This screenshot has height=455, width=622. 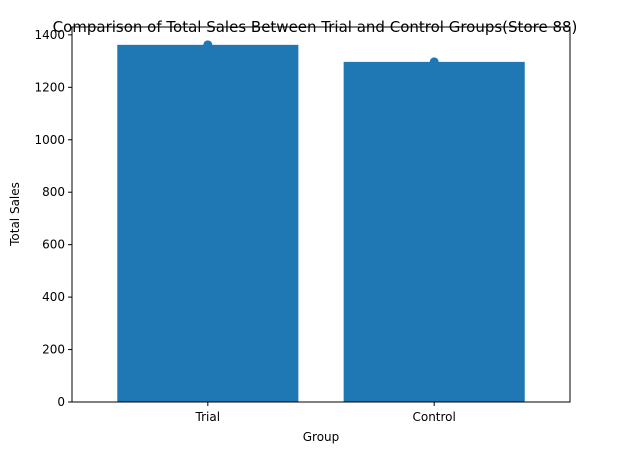 I want to click on y-tick-label: 0, so click(x=61, y=402).